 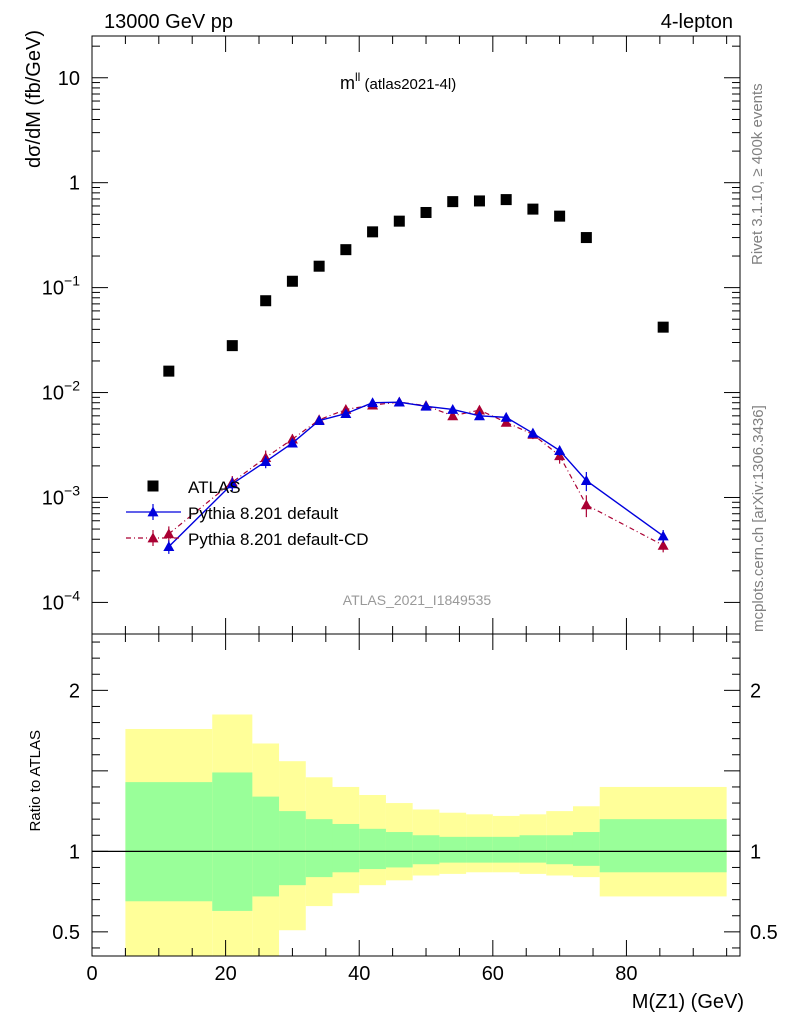 I want to click on series-line-pythia-cd, so click(x=416, y=473).